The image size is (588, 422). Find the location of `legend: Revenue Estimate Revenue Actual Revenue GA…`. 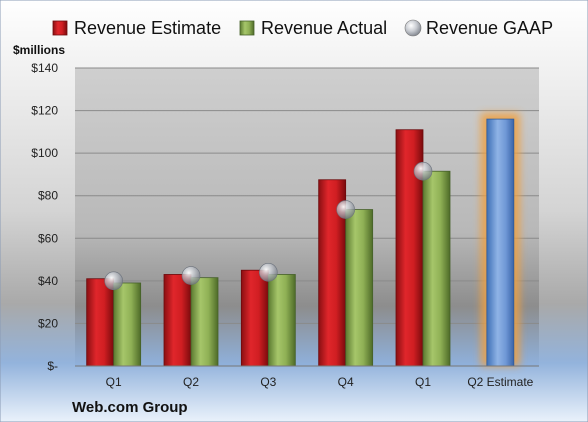

legend: Revenue Estimate Revenue Actual Revenue GA… is located at coordinates (302, 28).